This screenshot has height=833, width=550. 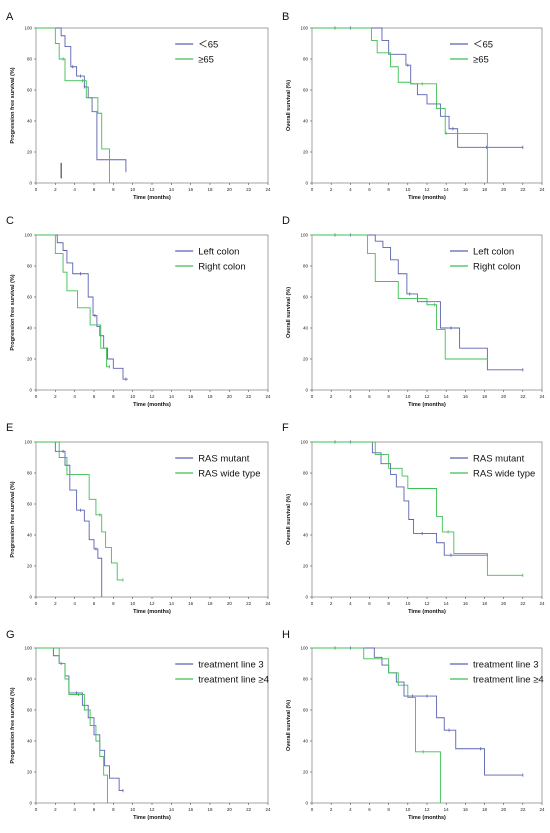 What do you see at coordinates (74, 603) in the screenshot?
I see `chart-e-x-tick-label: 4` at bounding box center [74, 603].